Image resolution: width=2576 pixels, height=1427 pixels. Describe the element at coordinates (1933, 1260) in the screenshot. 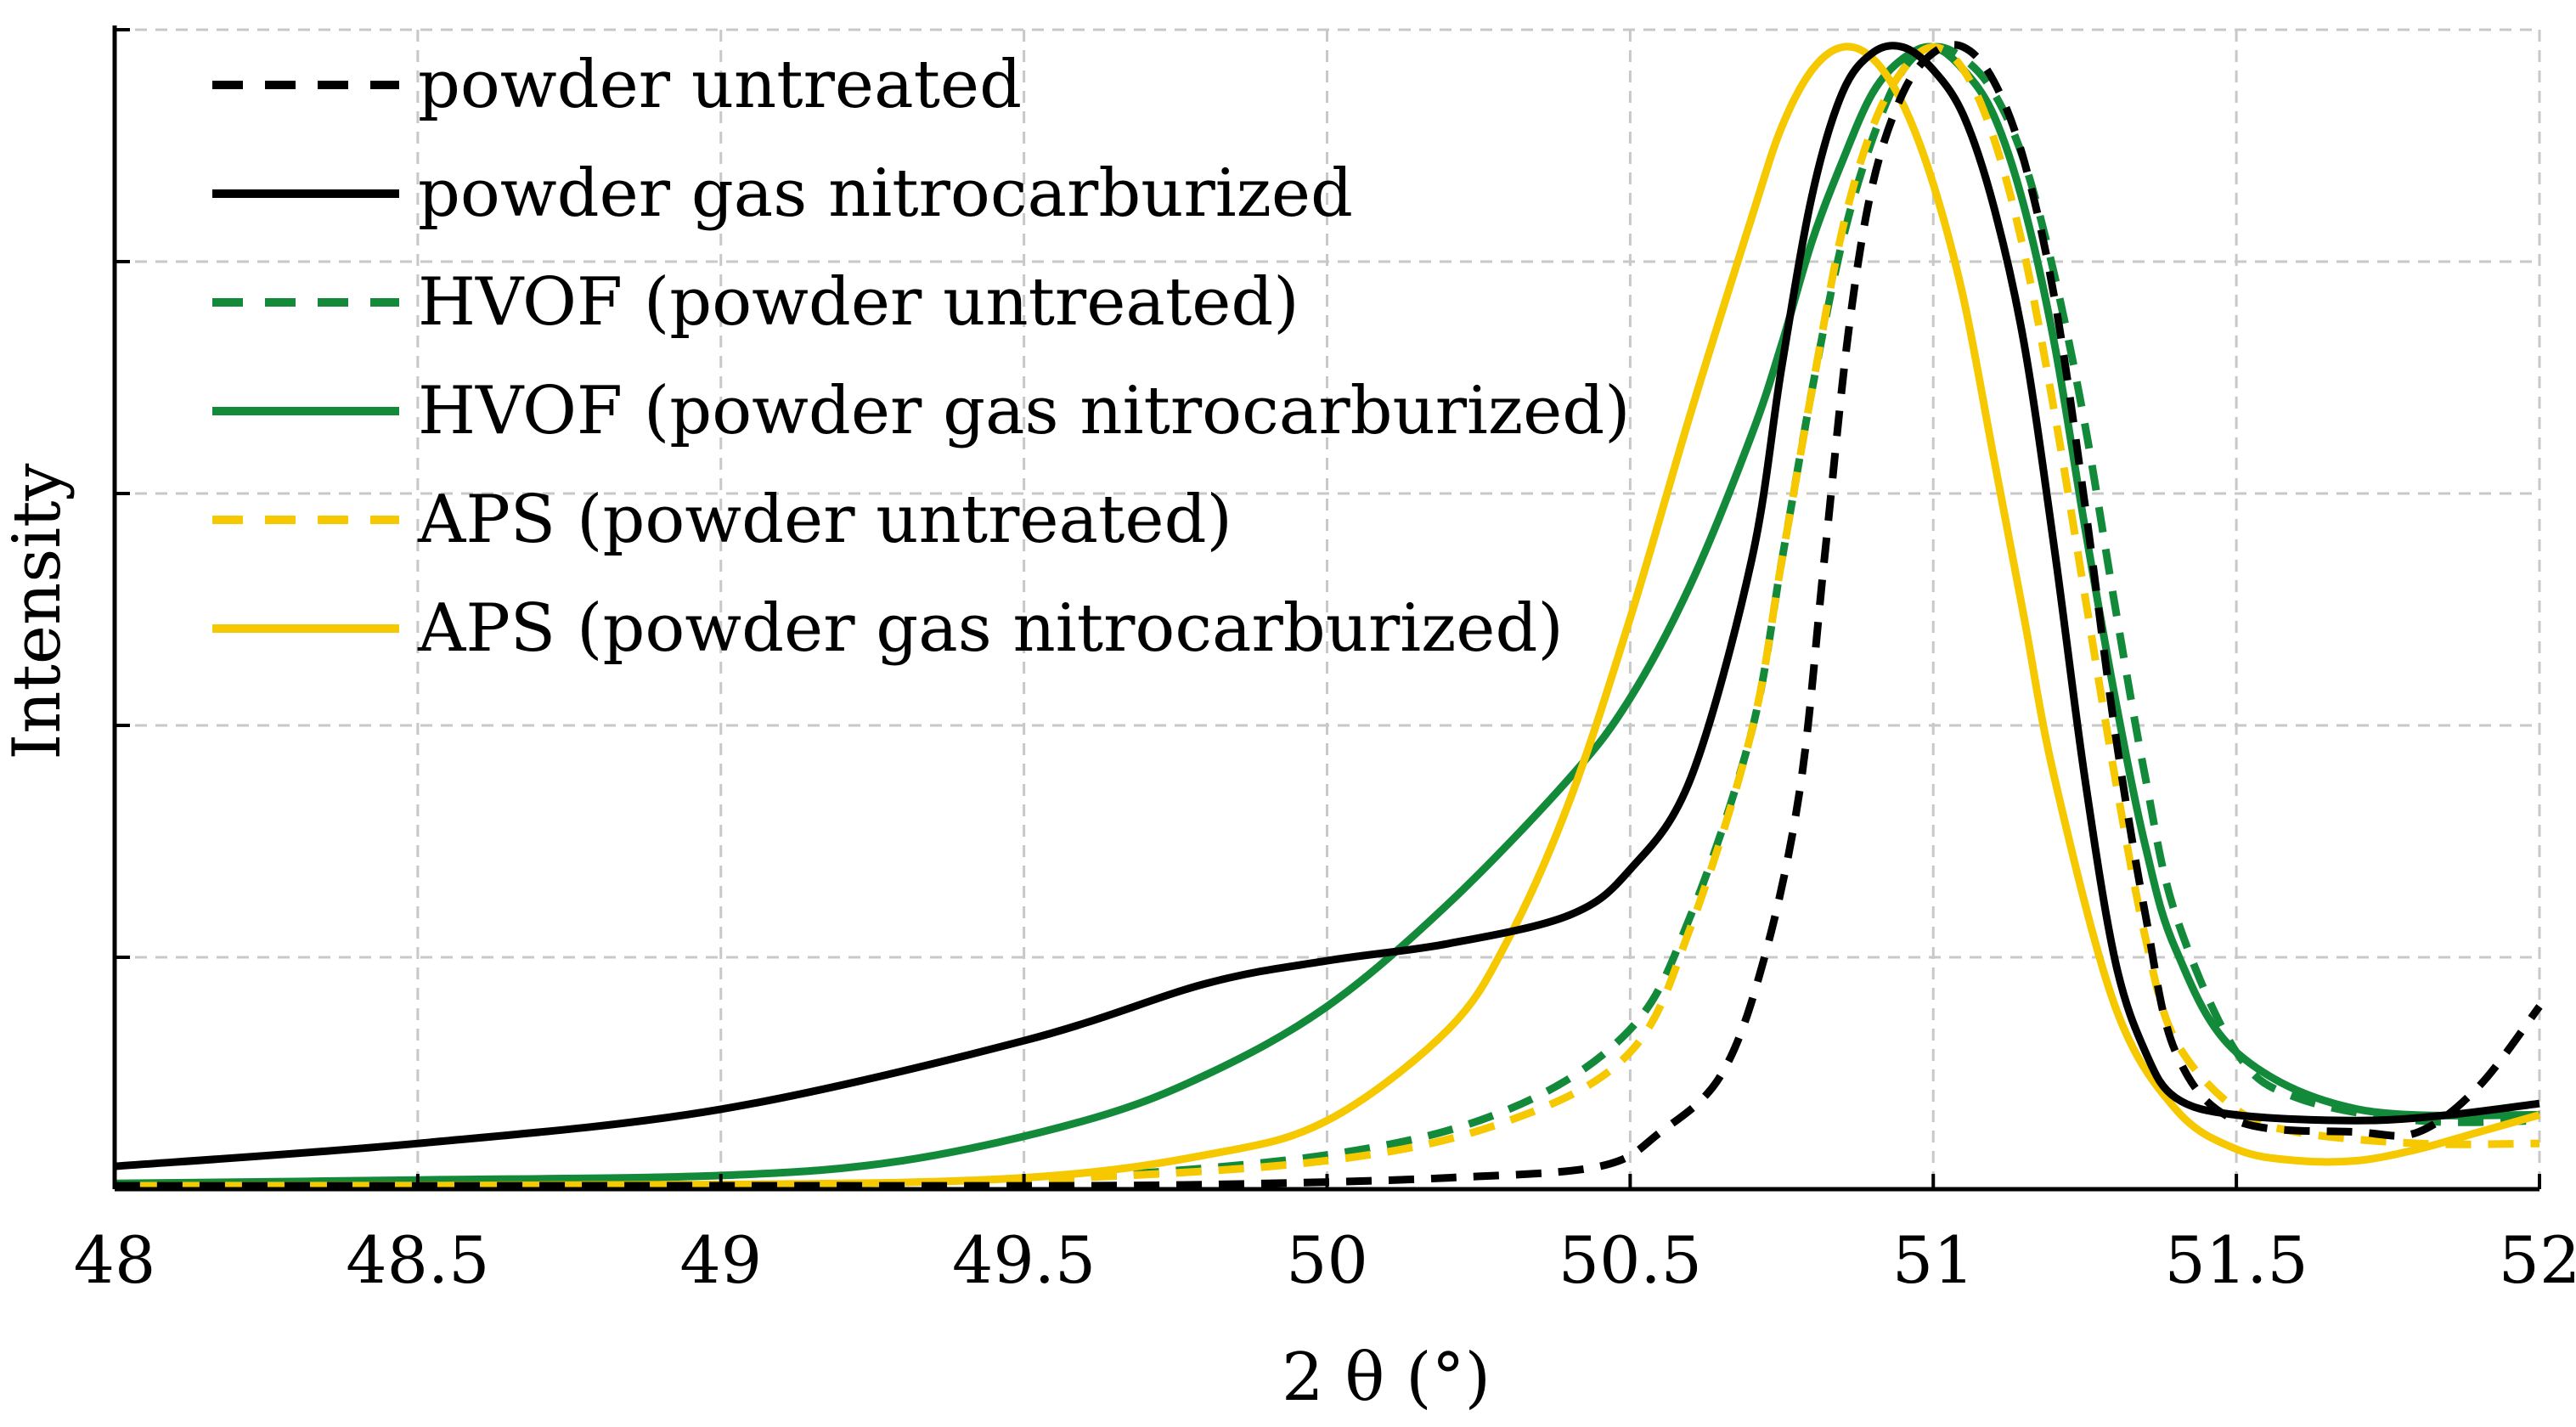

I see `x-tick-label: 51` at that location.